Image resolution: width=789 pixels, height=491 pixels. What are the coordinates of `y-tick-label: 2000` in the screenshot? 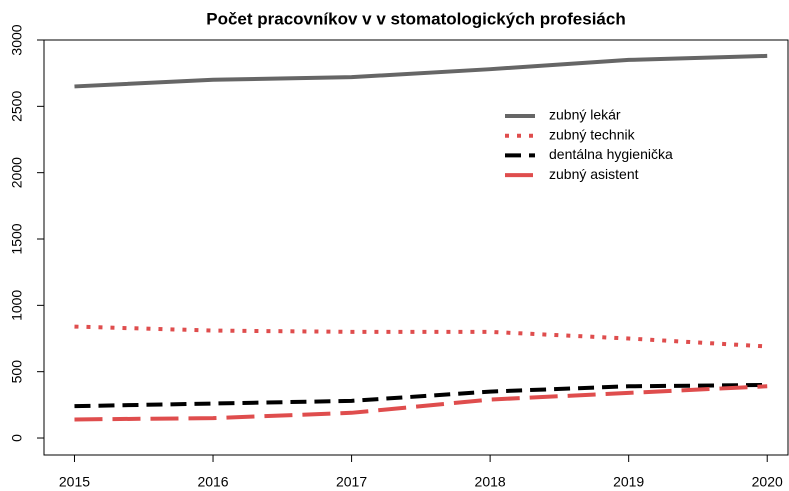 It's located at (17, 172).